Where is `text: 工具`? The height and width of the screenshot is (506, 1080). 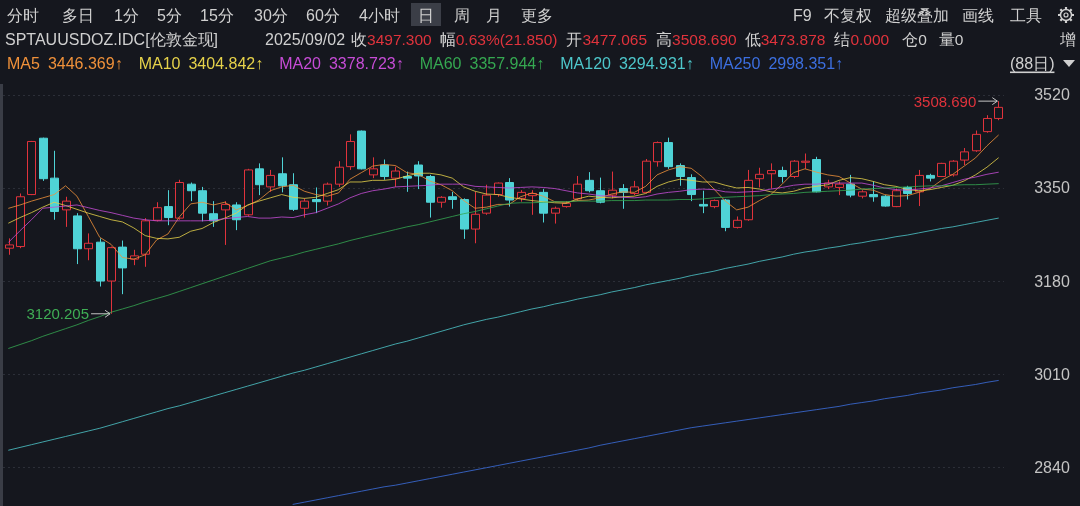 text: 工具 is located at coordinates (1026, 15).